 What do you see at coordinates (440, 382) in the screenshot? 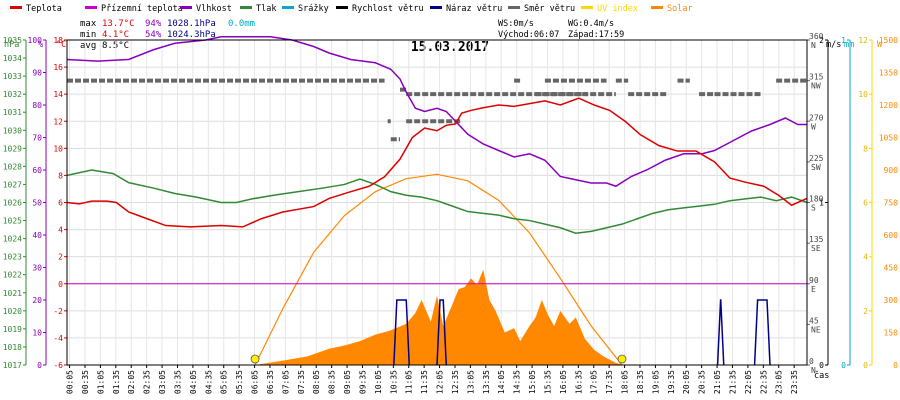
I see `time-tick-label: 12:05` at bounding box center [440, 382].